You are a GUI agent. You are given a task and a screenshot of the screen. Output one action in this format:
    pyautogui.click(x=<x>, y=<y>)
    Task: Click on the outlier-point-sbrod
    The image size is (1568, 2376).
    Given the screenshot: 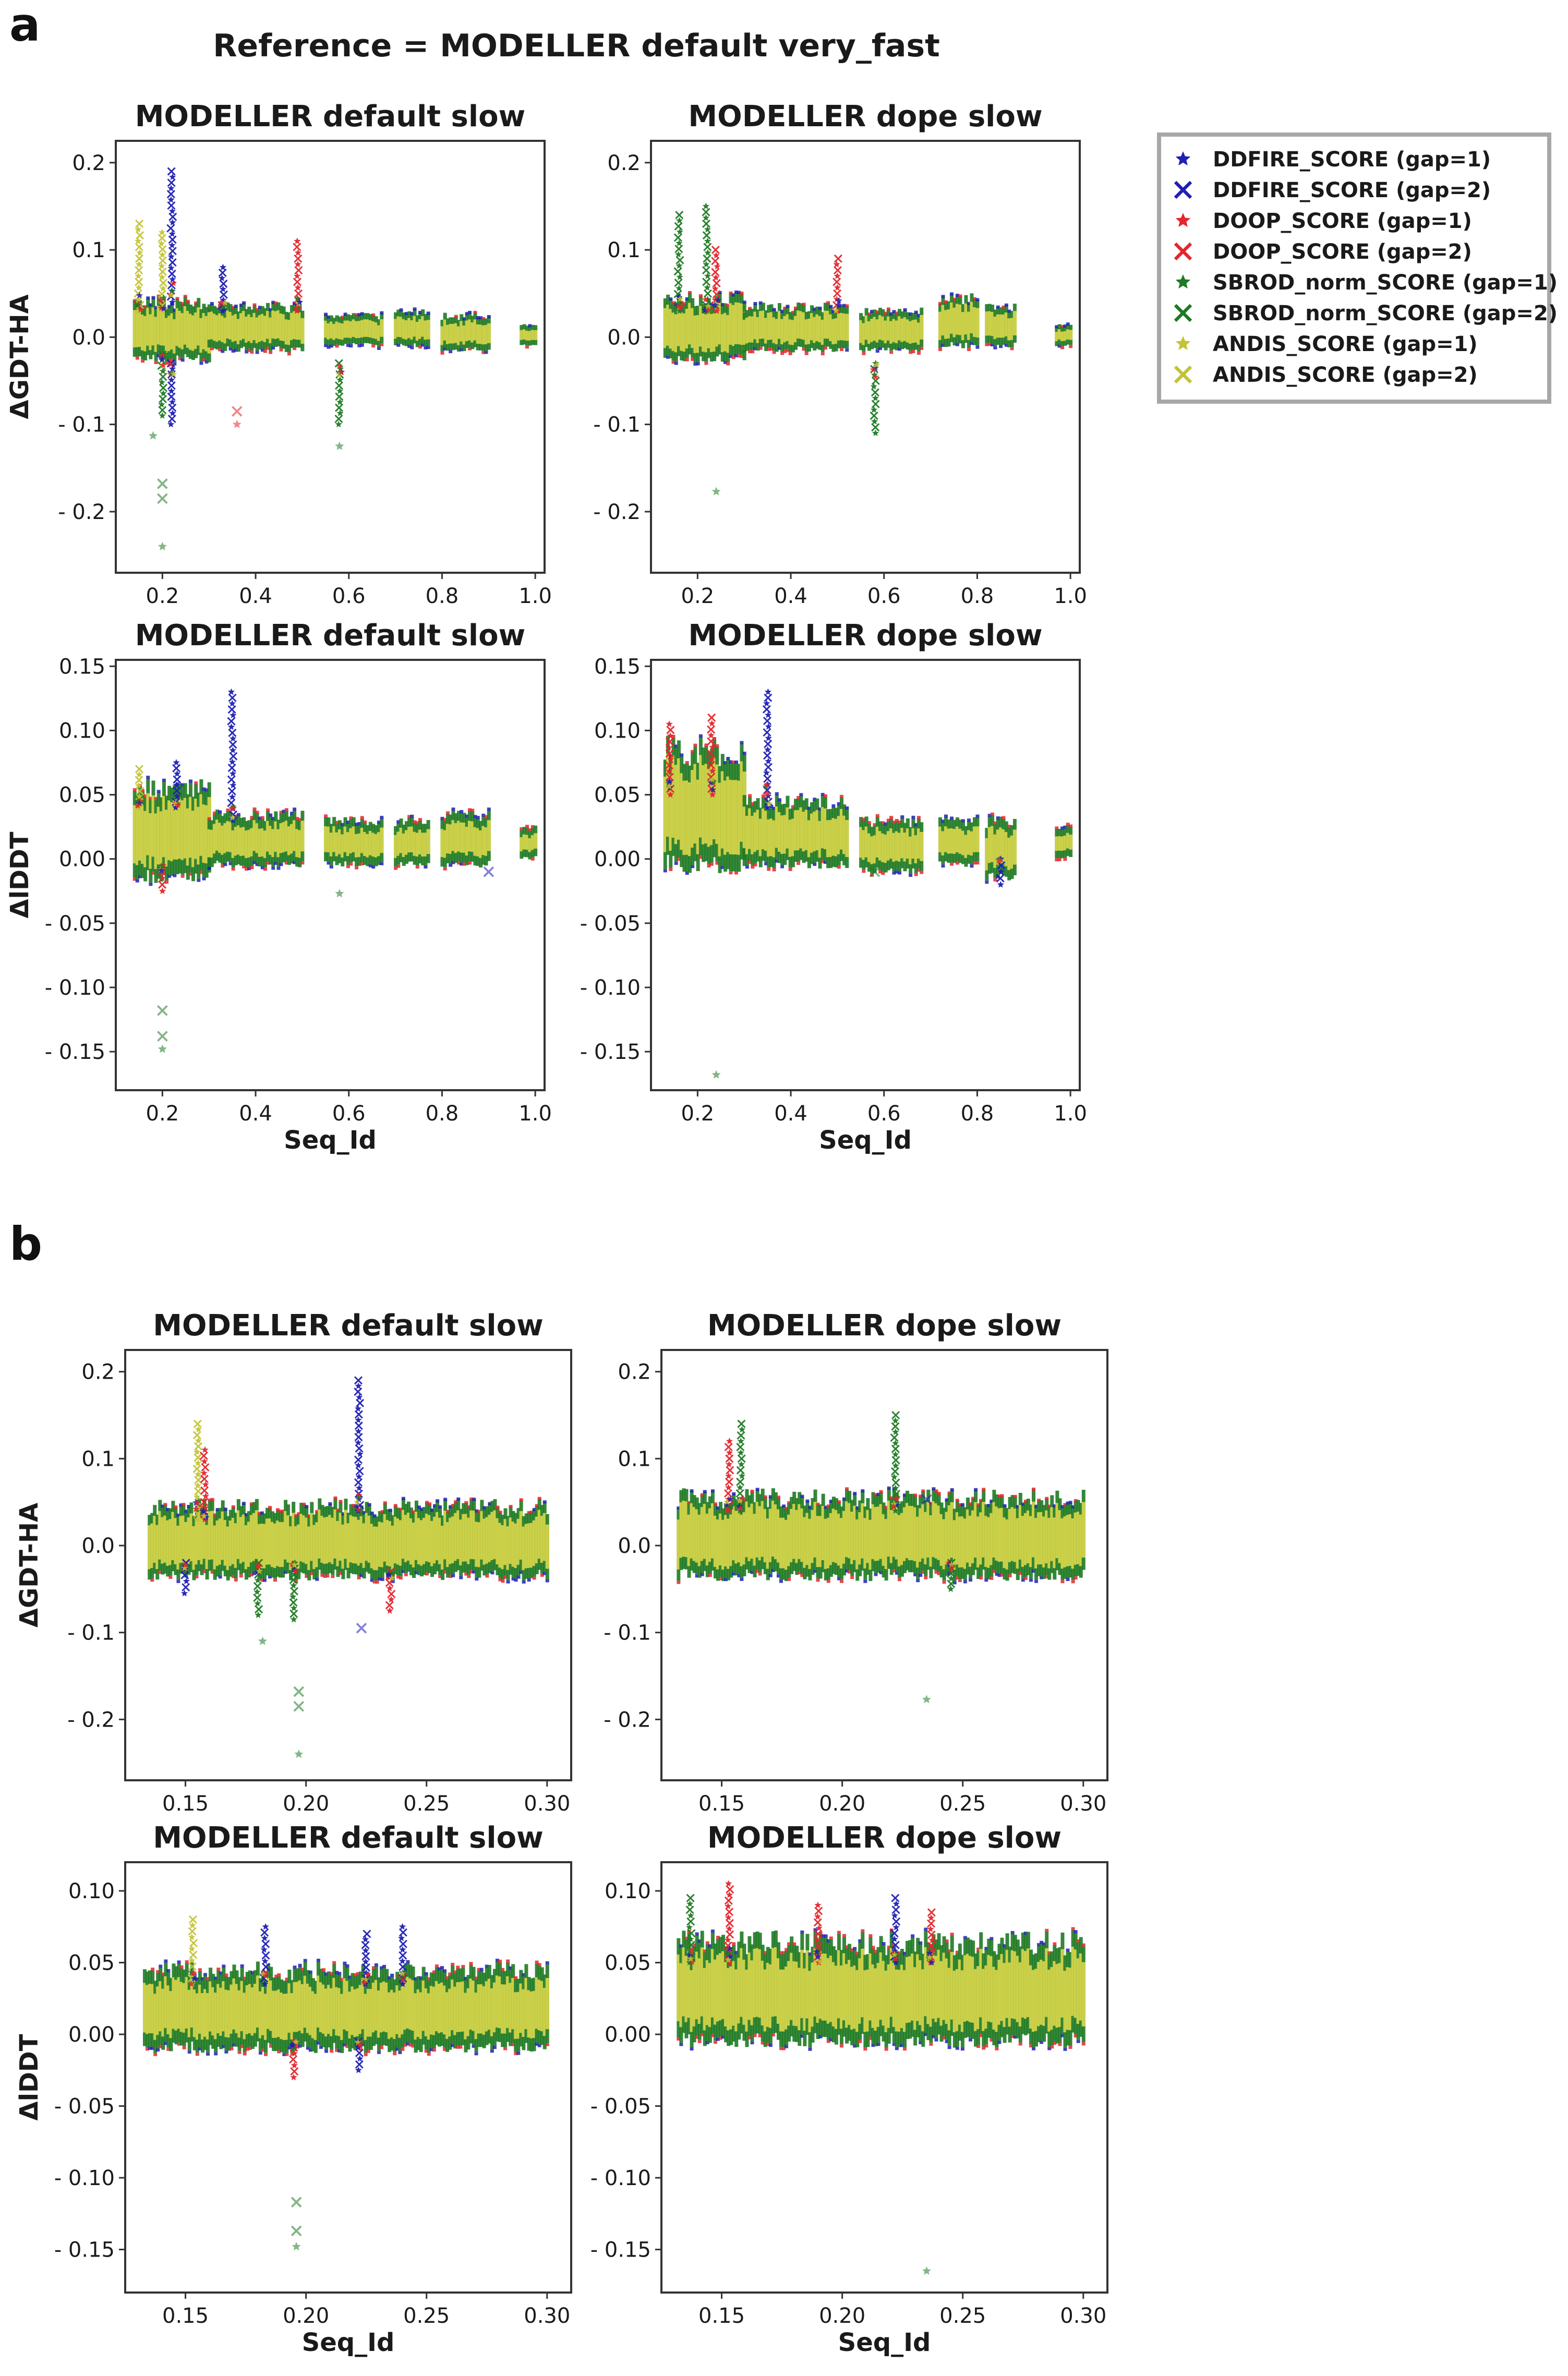 What is the action you would take?
    pyautogui.click(x=339, y=445)
    